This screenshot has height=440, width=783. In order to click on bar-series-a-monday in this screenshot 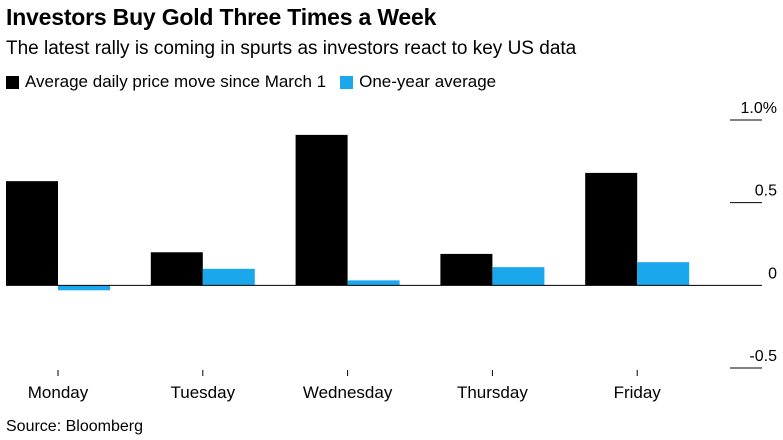, I will do `click(32, 233)`.